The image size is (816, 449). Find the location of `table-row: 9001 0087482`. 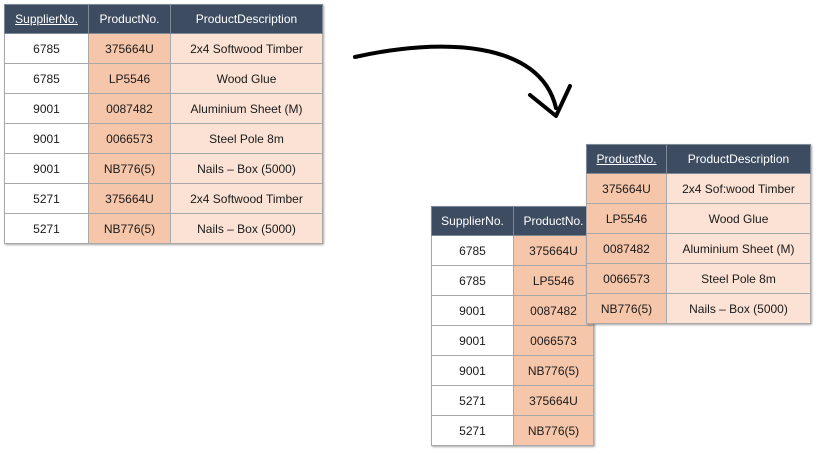

table-row: 9001 0087482 is located at coordinates (512, 310).